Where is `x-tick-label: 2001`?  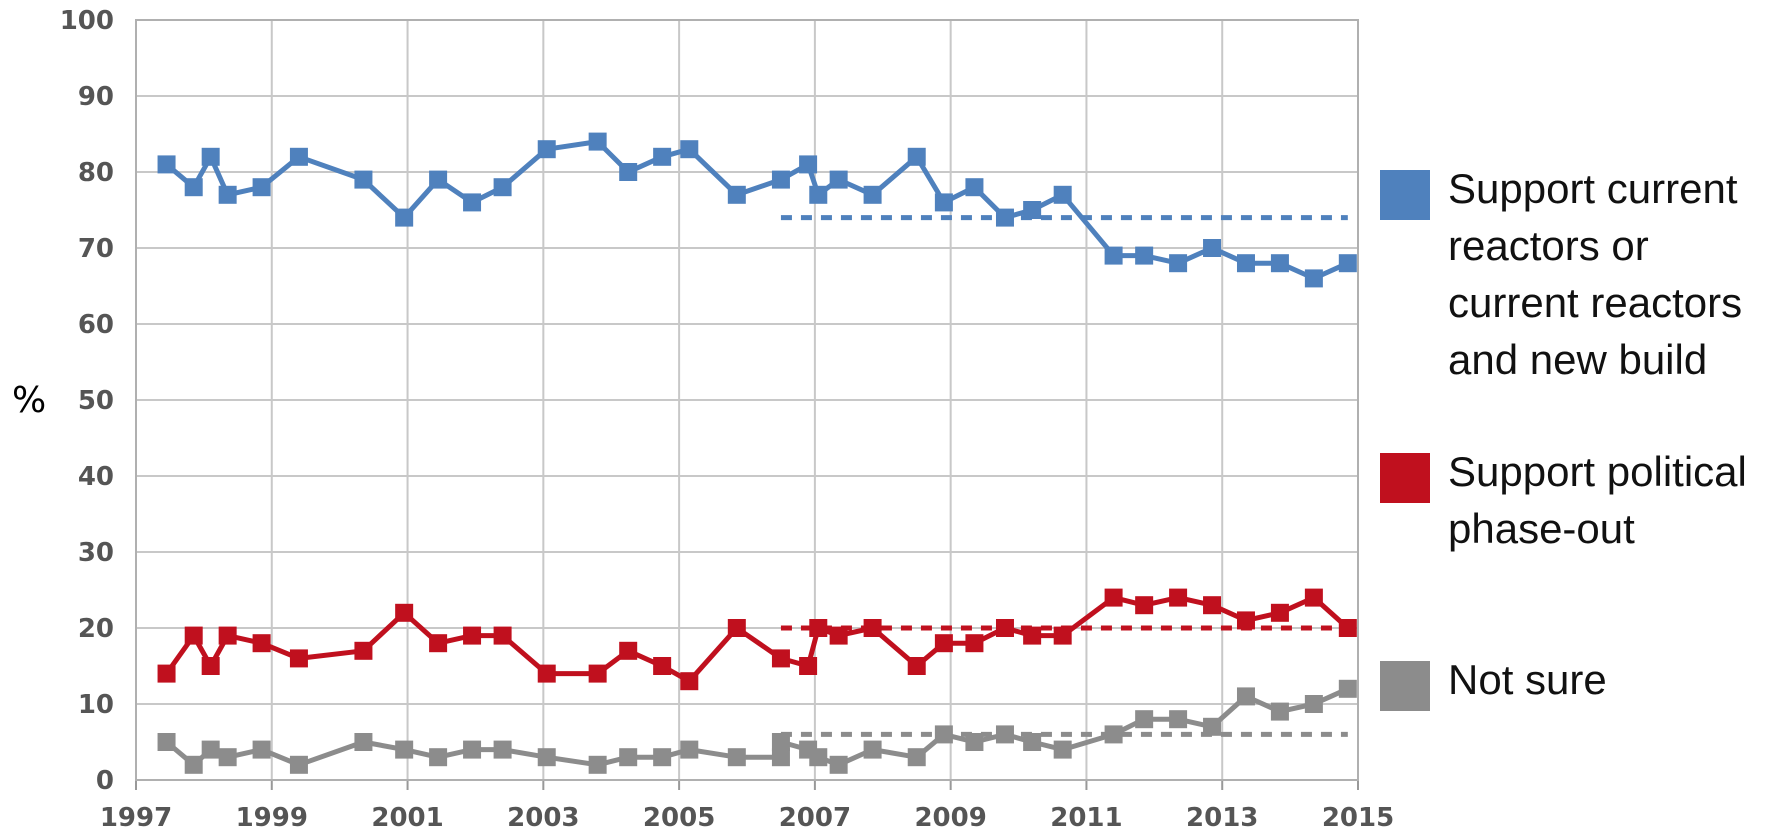 x-tick-label: 2001 is located at coordinates (407, 818).